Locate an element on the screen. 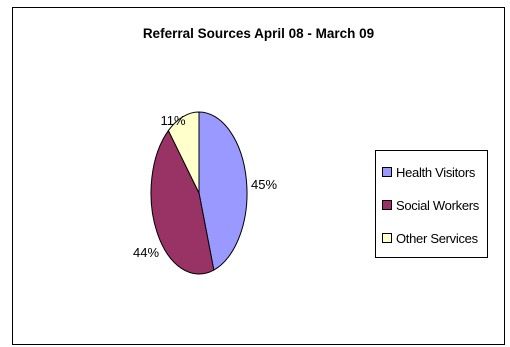 Image resolution: width=510 pixels, height=347 pixels. legend-label: Health Visitors is located at coordinates (436, 172).